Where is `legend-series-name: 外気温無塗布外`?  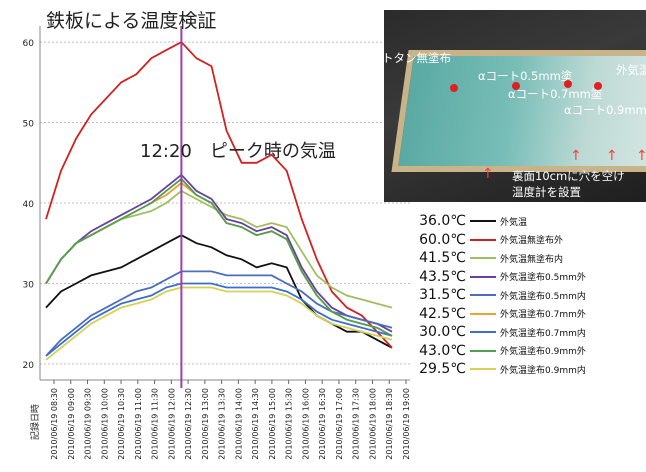 legend-series-name: 外気温無塗布外 is located at coordinates (532, 241).